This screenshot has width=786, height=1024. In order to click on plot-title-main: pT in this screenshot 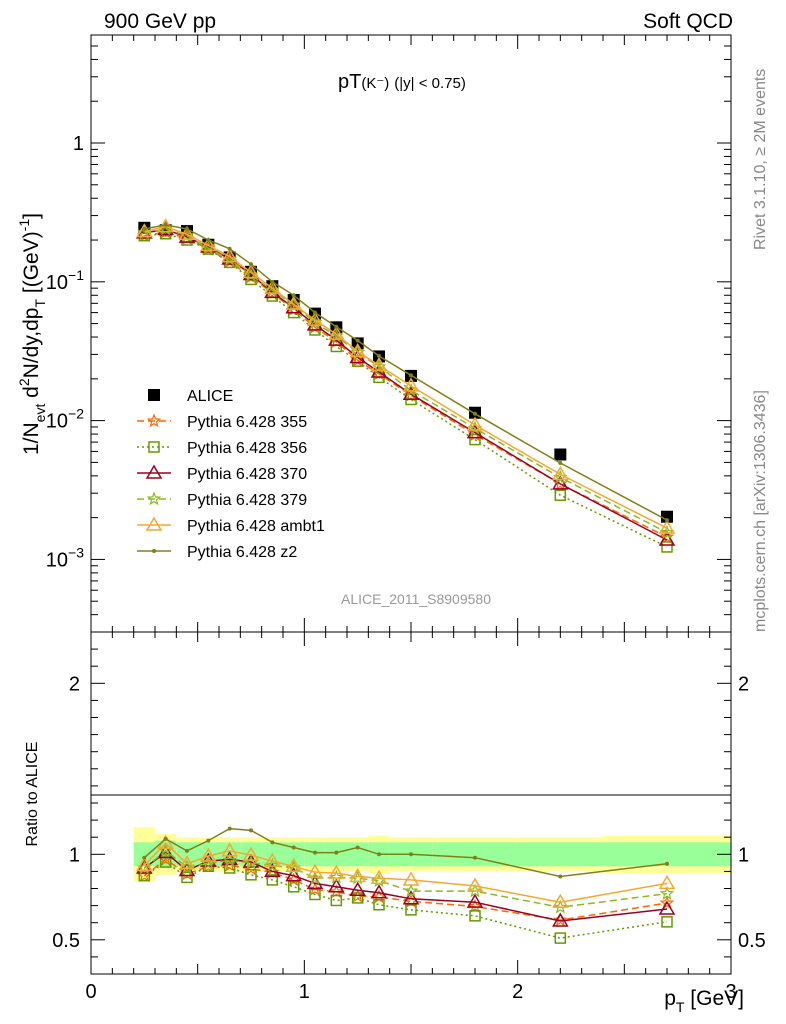, I will do `click(349, 82)`.